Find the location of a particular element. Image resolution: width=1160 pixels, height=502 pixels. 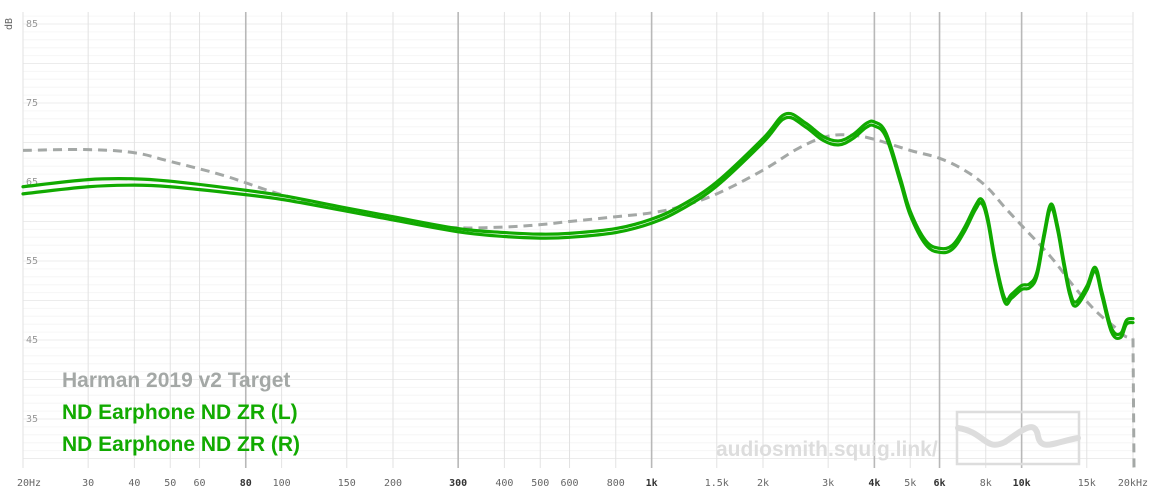

x-tick-label: 4k is located at coordinates (874, 483).